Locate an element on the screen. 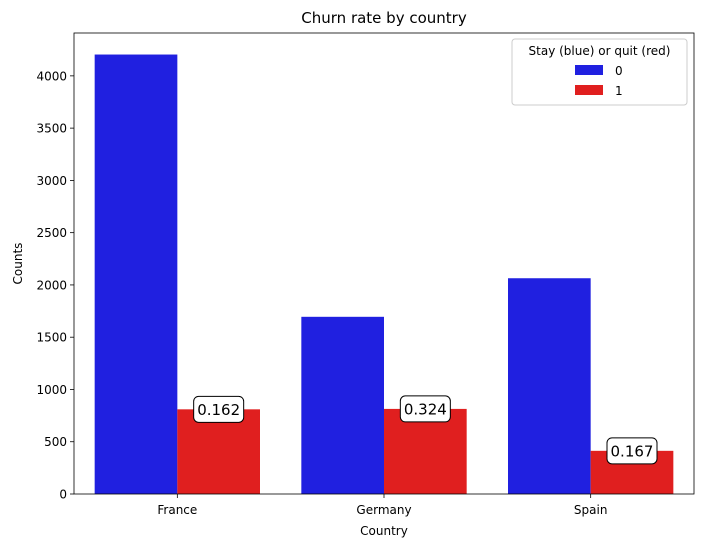 This screenshot has width=704, height=547. y-tick-label: 1500 is located at coordinates (51, 338).